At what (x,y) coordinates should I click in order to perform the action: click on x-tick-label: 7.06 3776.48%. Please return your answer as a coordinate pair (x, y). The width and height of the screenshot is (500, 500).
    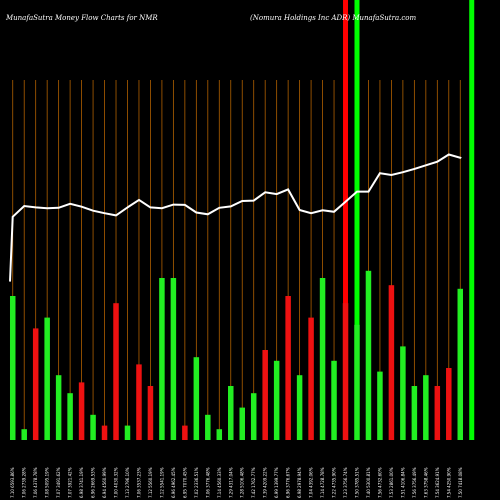
    Looking at the image, I should click on (207, 482).